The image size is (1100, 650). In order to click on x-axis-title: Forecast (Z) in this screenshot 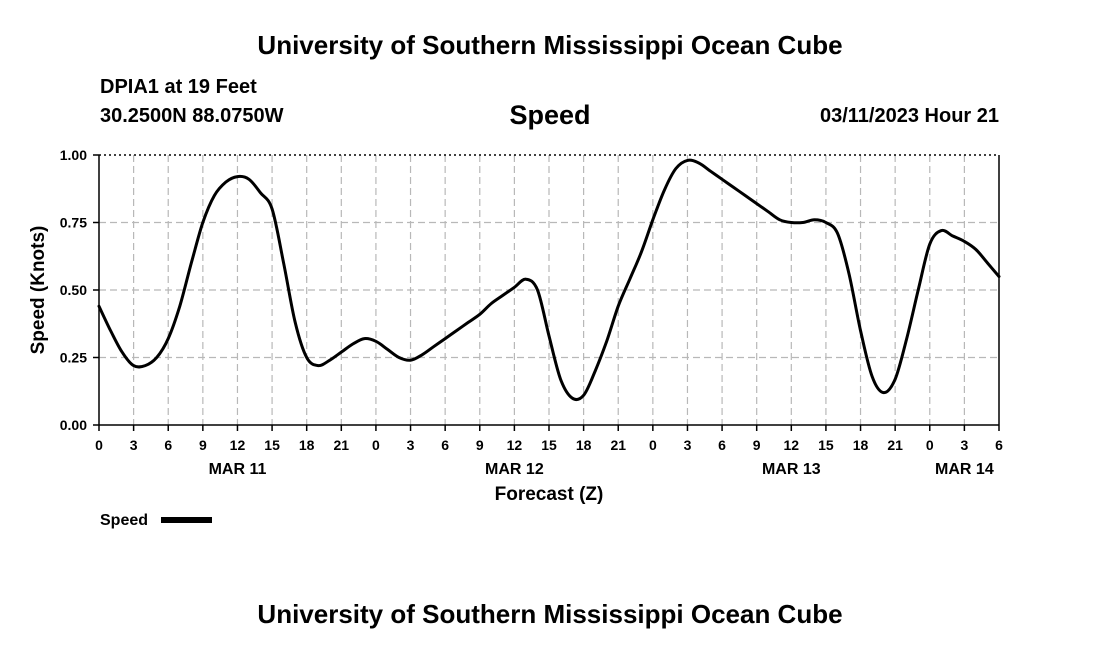, I will do `click(549, 494)`.